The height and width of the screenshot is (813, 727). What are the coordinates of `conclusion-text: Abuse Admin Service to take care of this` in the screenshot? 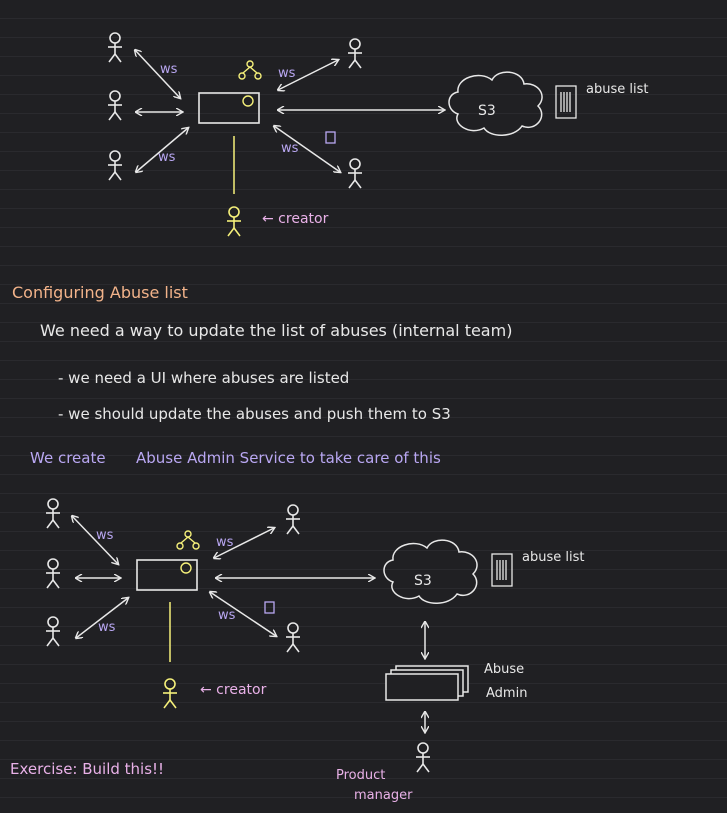 It's located at (288, 458).